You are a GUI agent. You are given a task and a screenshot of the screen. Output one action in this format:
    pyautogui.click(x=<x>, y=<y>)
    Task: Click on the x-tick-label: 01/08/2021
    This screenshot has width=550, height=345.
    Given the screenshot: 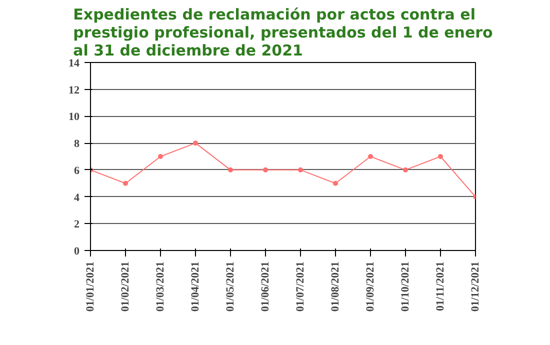 What is the action you would take?
    pyautogui.click(x=336, y=286)
    